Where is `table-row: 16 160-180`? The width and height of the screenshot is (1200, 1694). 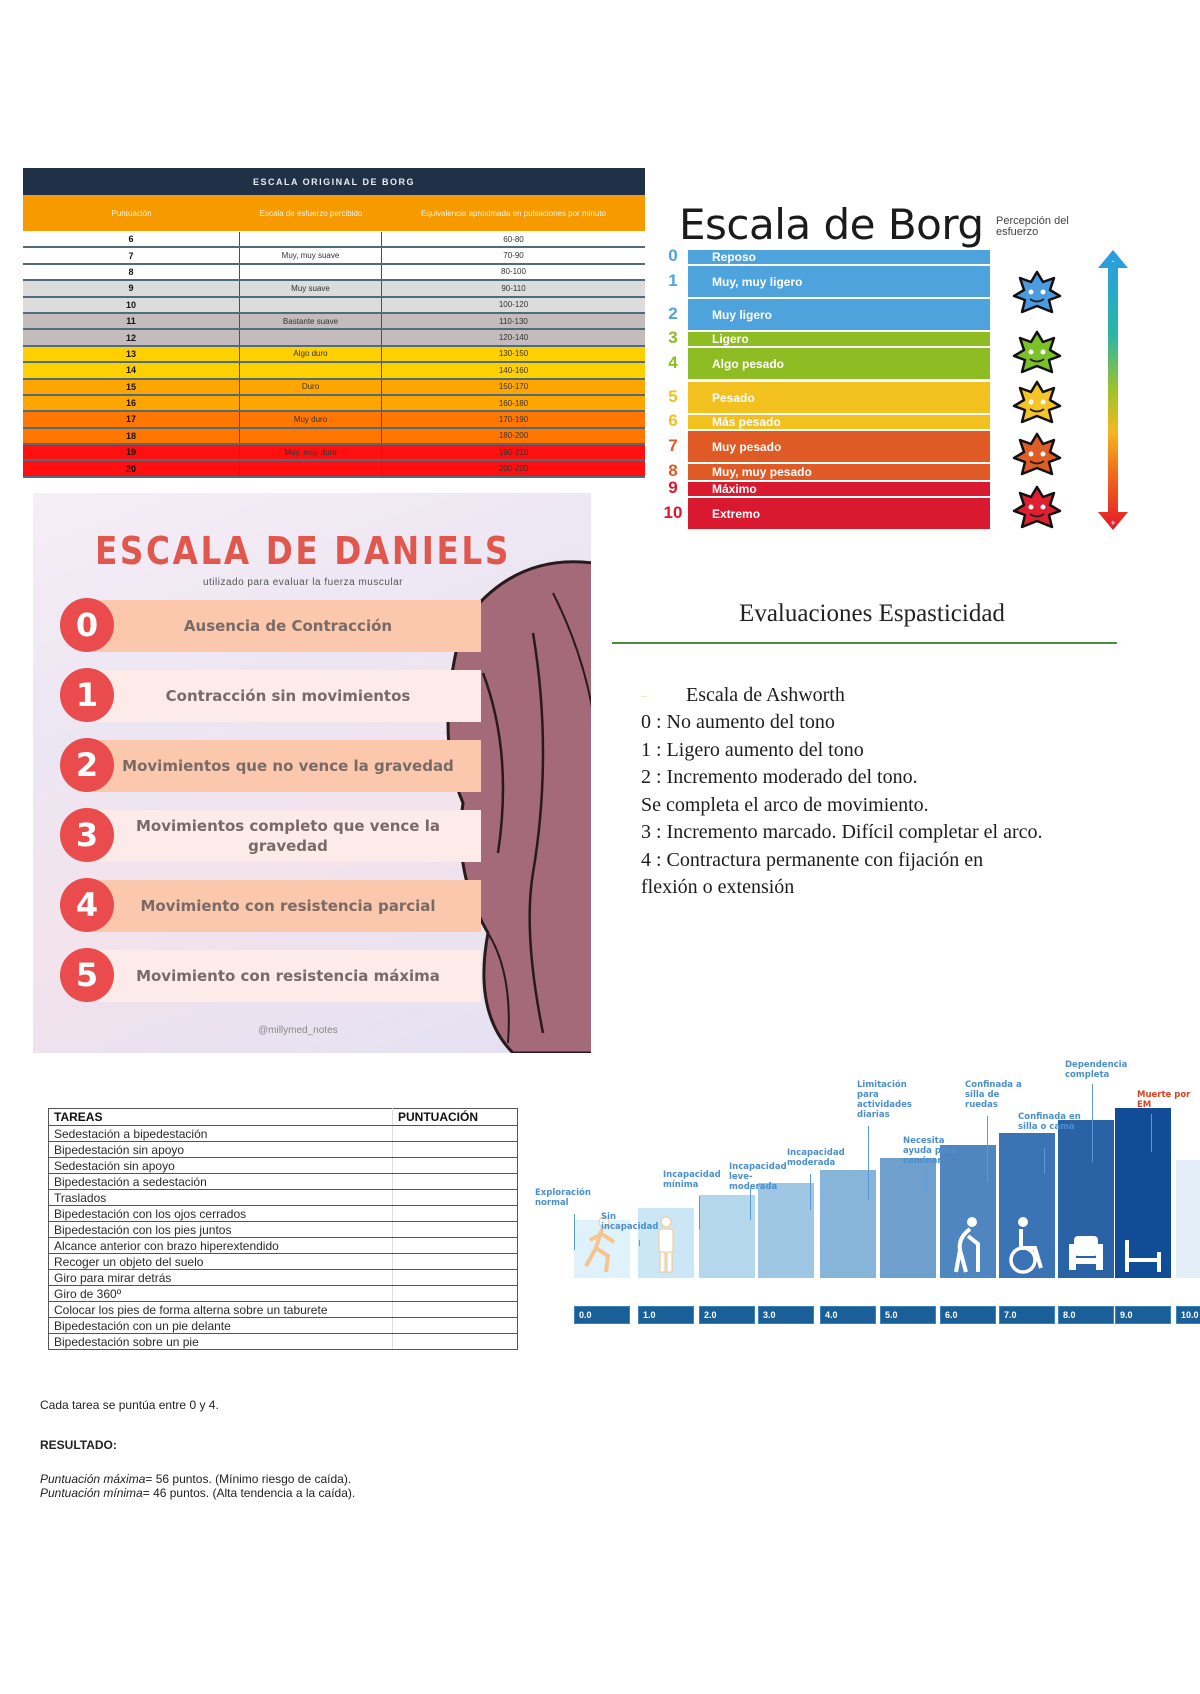 table-row: 16 160-180 is located at coordinates (334, 404).